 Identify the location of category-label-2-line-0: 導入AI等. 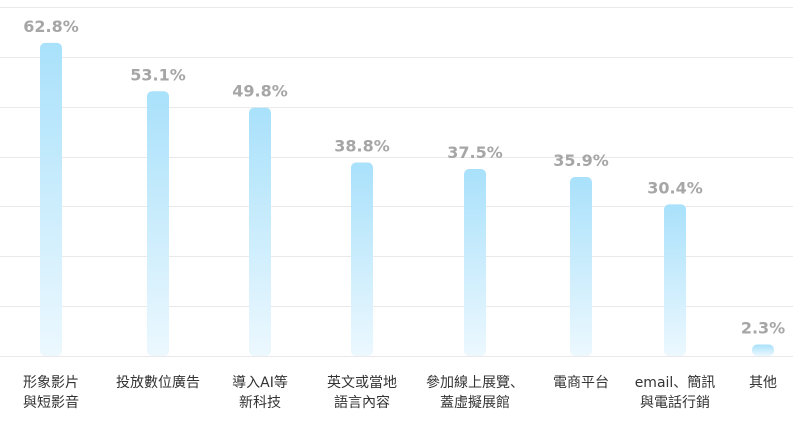
(260, 382).